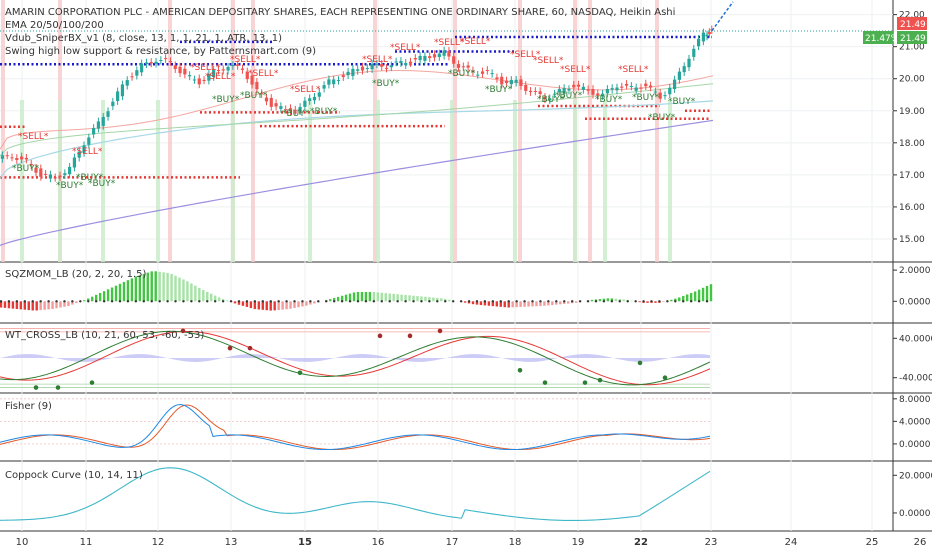  What do you see at coordinates (22, 542) in the screenshot?
I see `time-tick-label: 10` at bounding box center [22, 542].